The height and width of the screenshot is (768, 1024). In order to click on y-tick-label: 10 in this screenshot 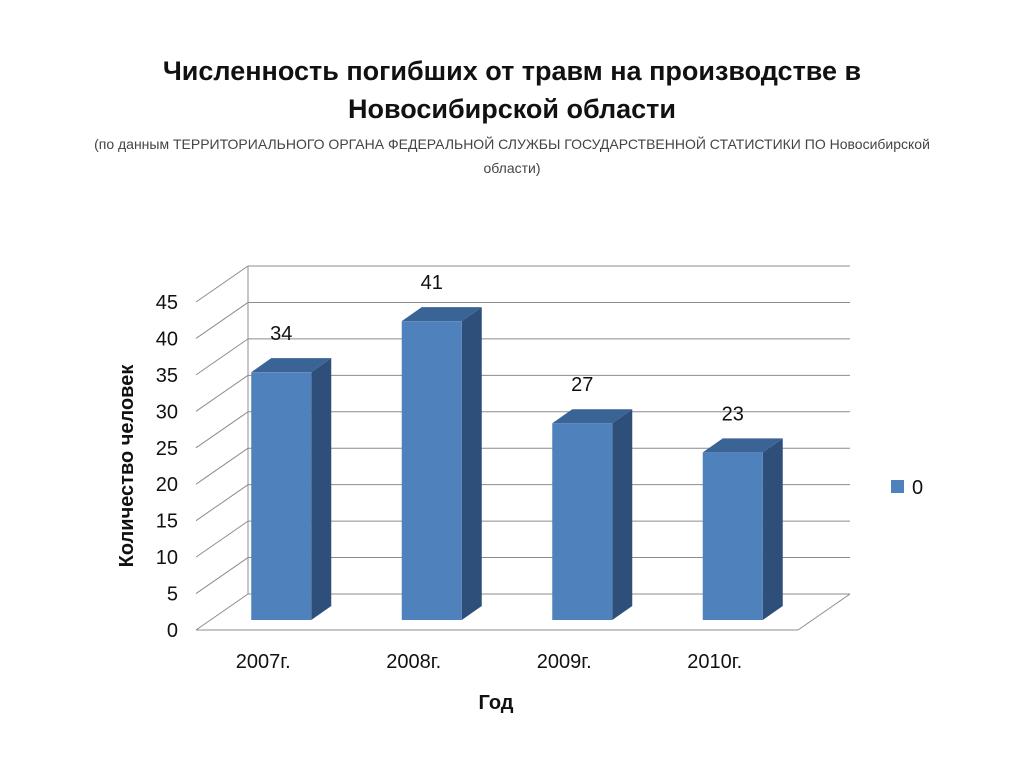, I will do `click(167, 558)`.